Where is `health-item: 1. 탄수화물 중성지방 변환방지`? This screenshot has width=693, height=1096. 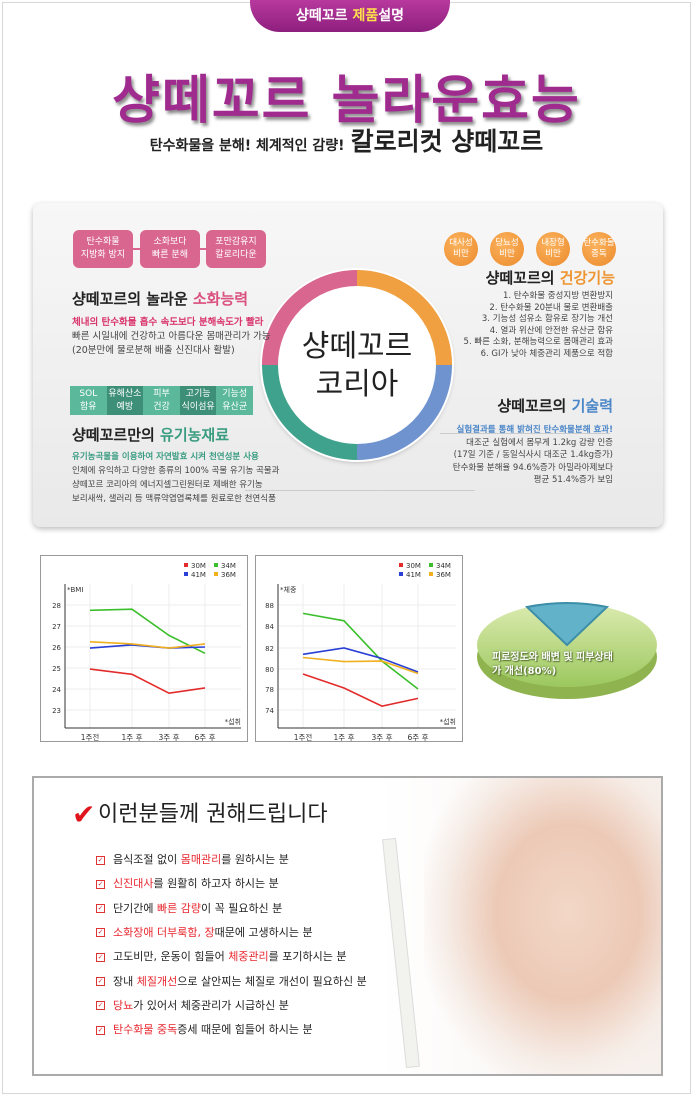 health-item: 1. 탄수화물 중성지방 변환방지 is located at coordinates (557, 296).